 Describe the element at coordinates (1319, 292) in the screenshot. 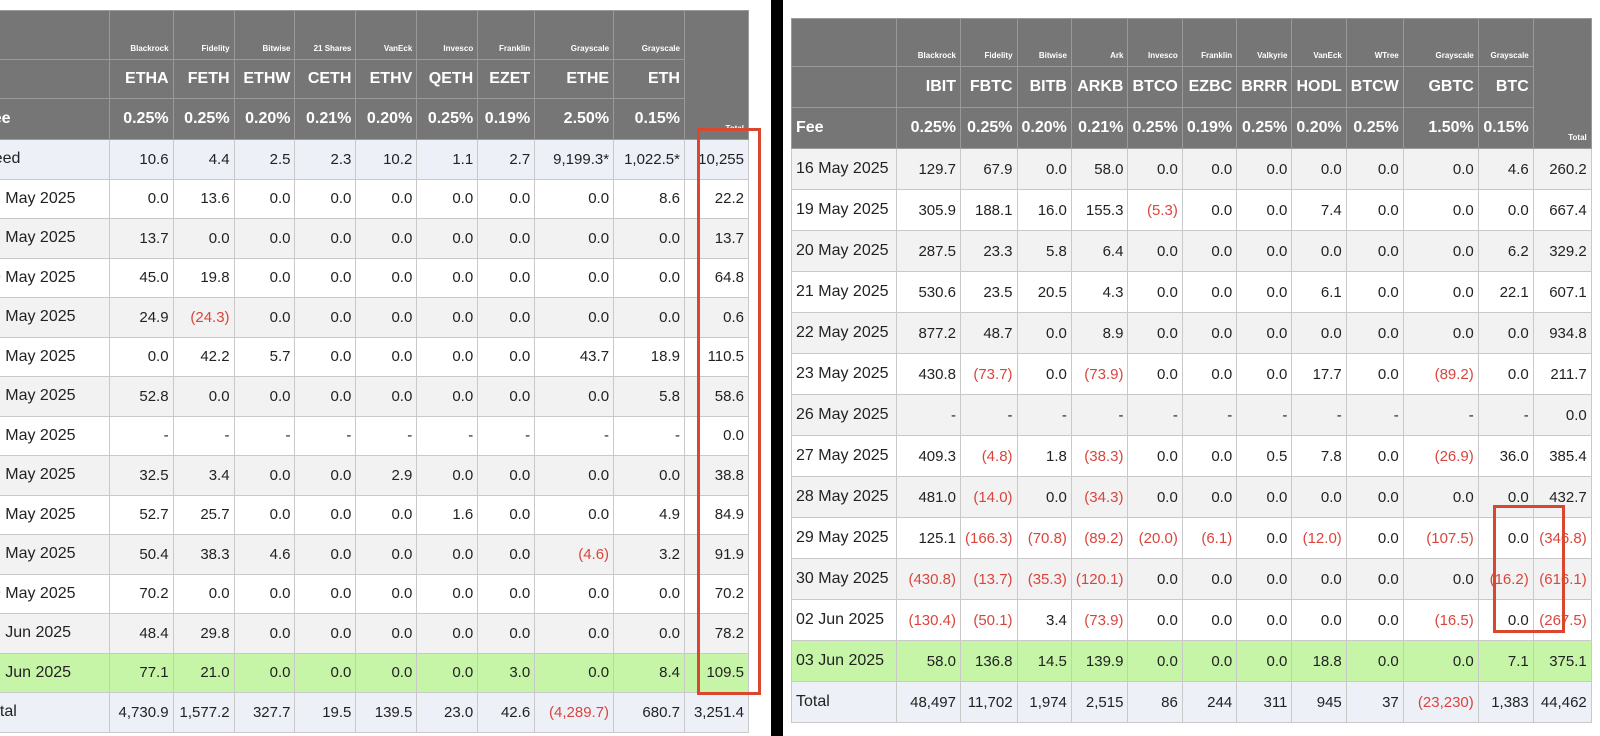

I see `flow-value-cell: 6.1` at that location.